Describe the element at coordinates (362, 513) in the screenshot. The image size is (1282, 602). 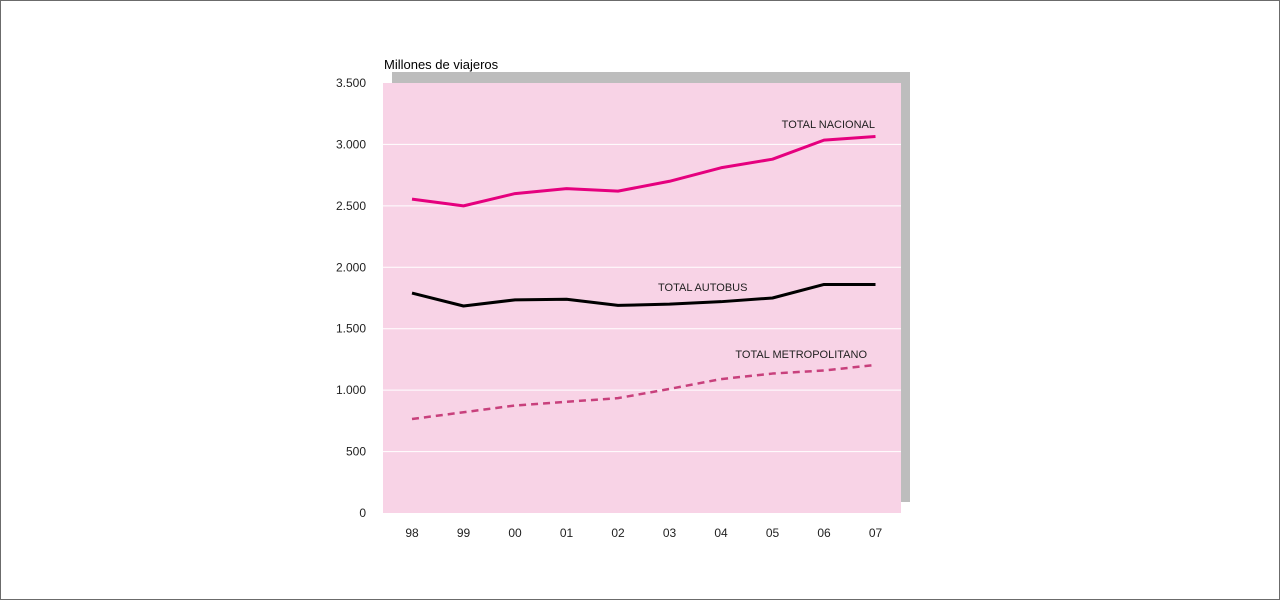
I see `y-tick-label: 0` at that location.